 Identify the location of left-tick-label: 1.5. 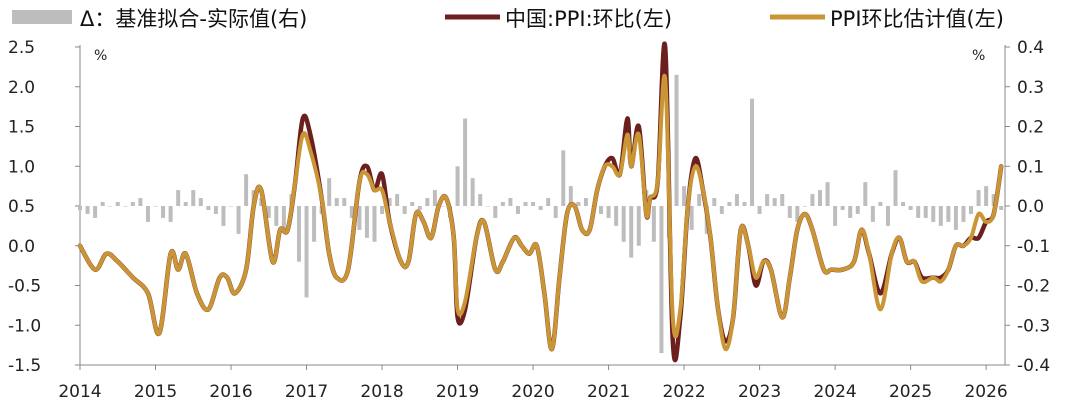
(21, 128).